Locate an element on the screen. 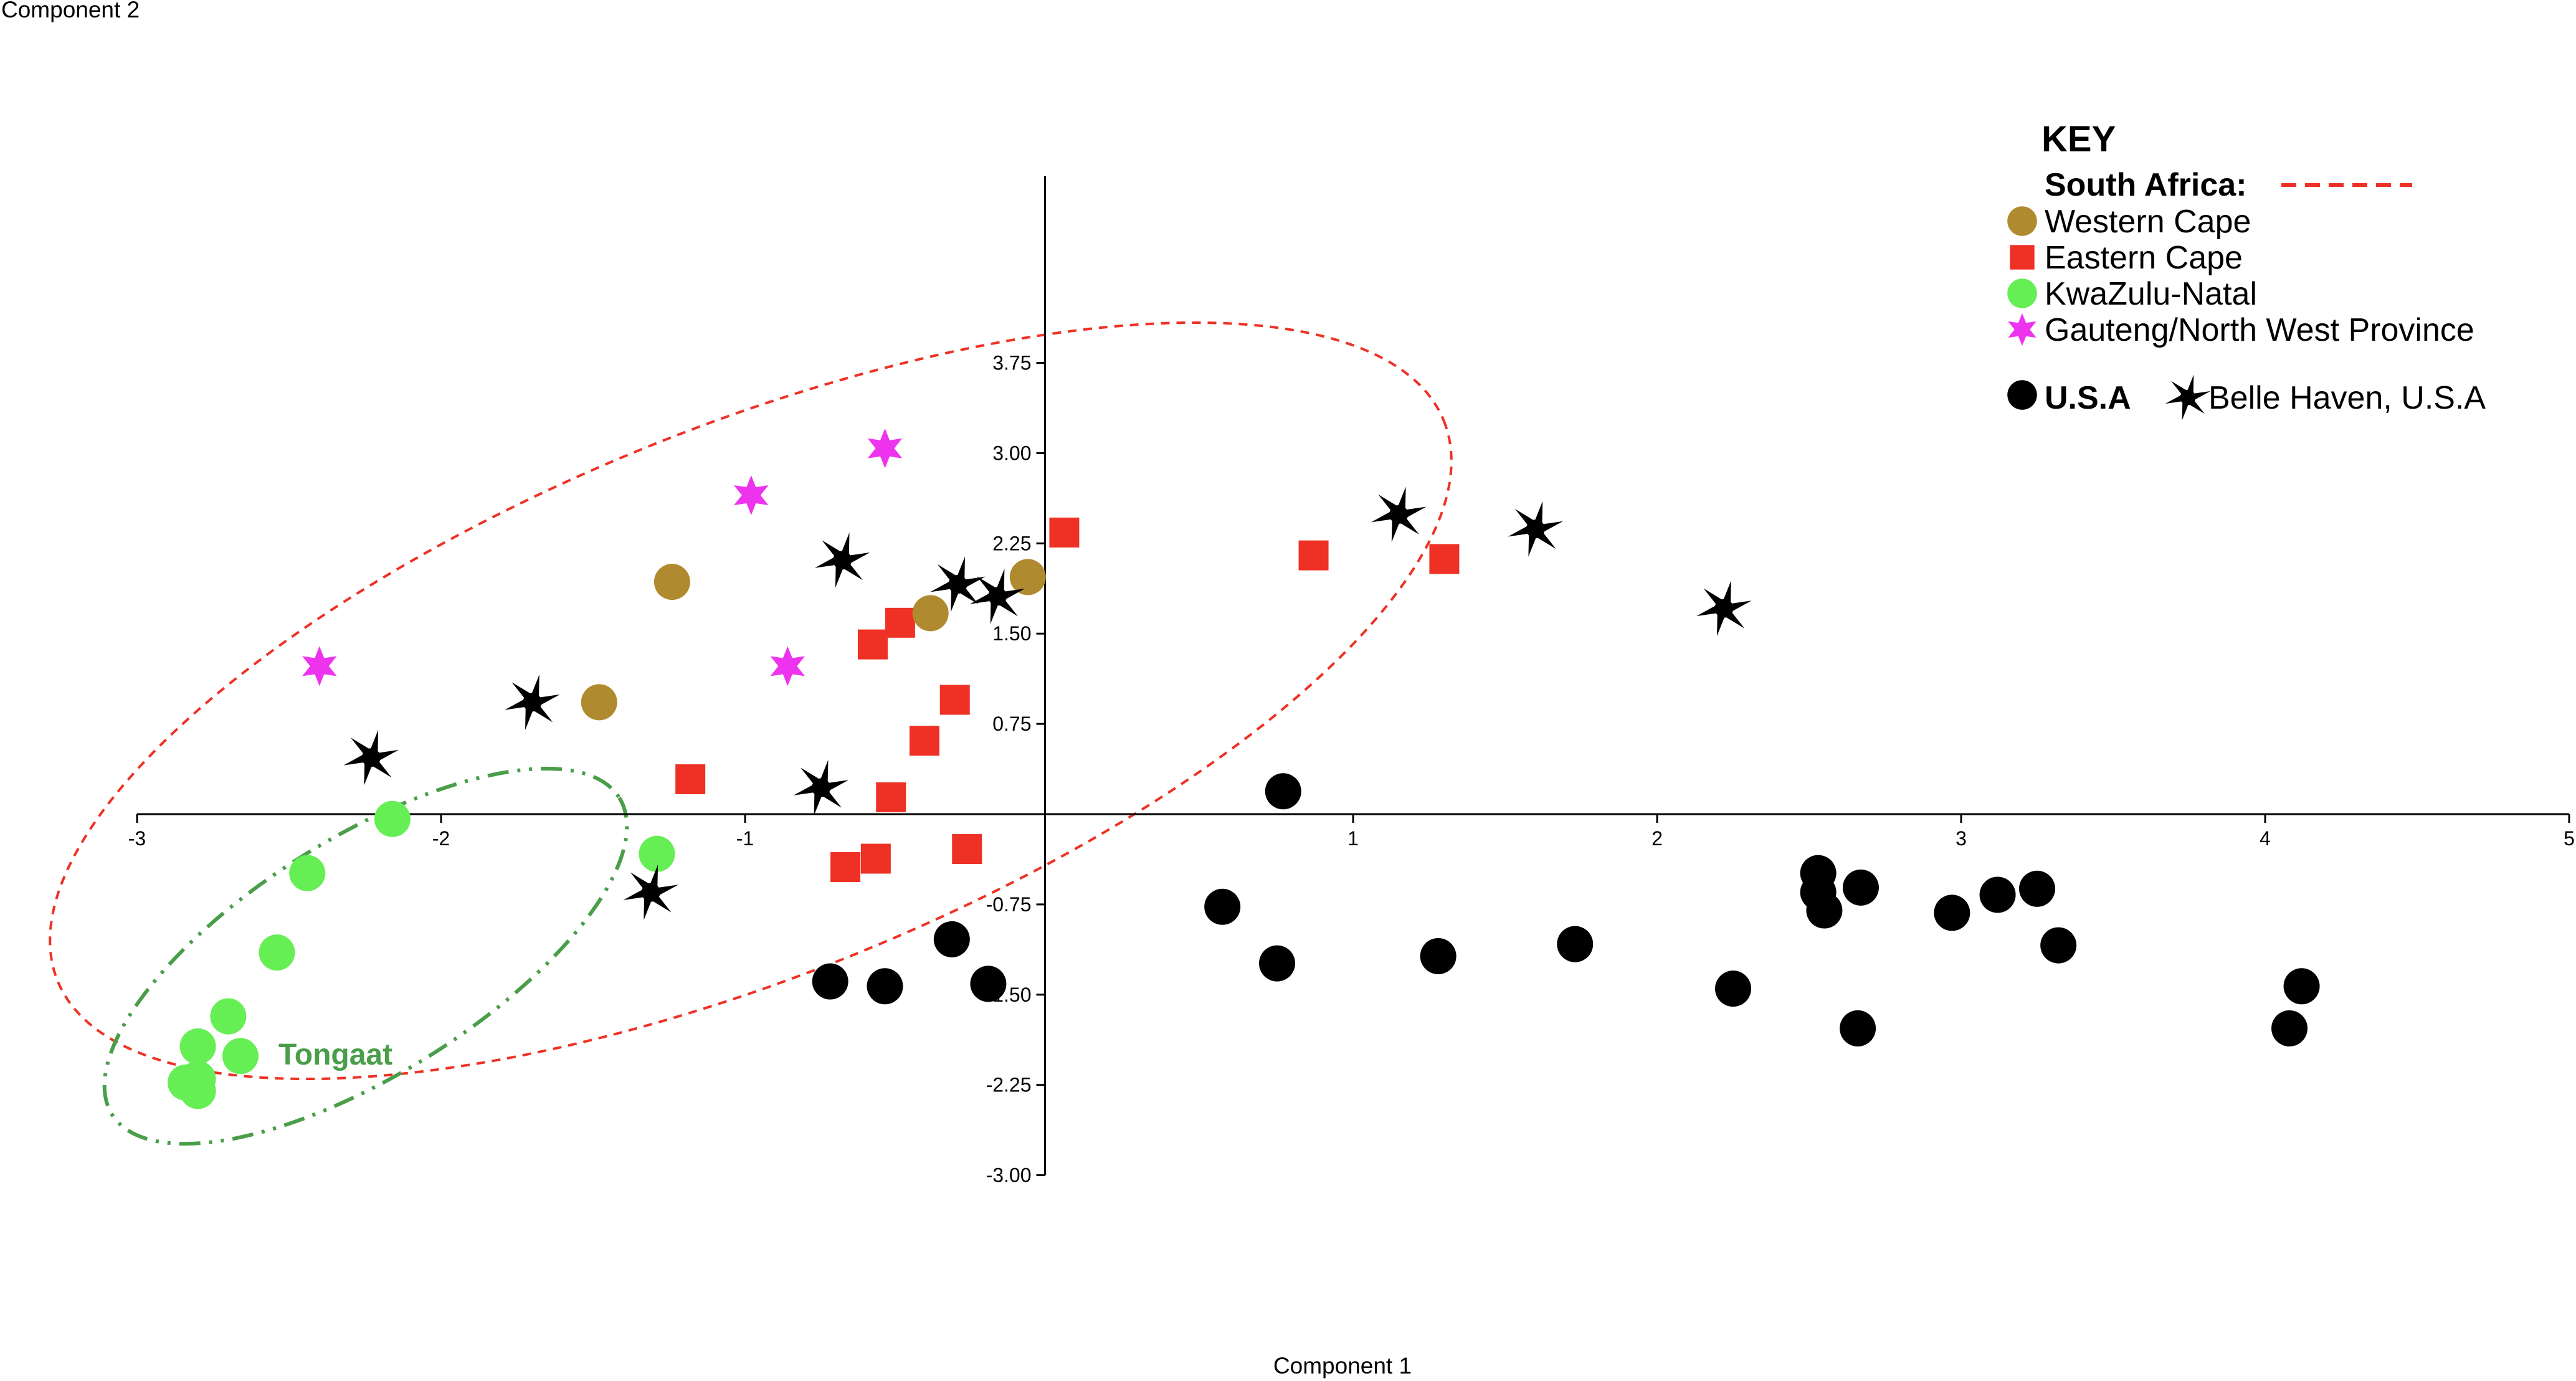  y-axis-ticks: 3.753.002.251.500.75-0.75-1.50-2.25-3.00 is located at coordinates (1015, 769).